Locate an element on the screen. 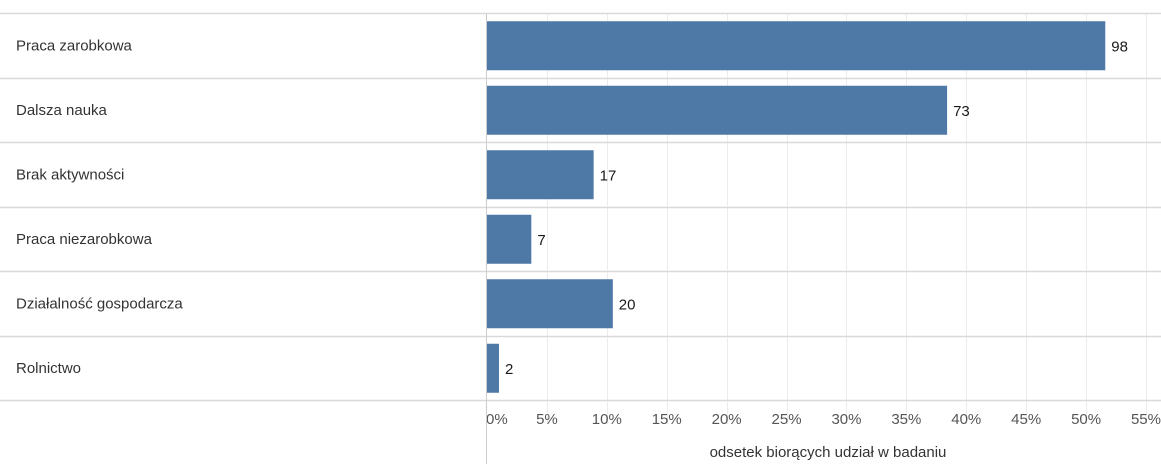  x-tick-label: 5% is located at coordinates (547, 419).